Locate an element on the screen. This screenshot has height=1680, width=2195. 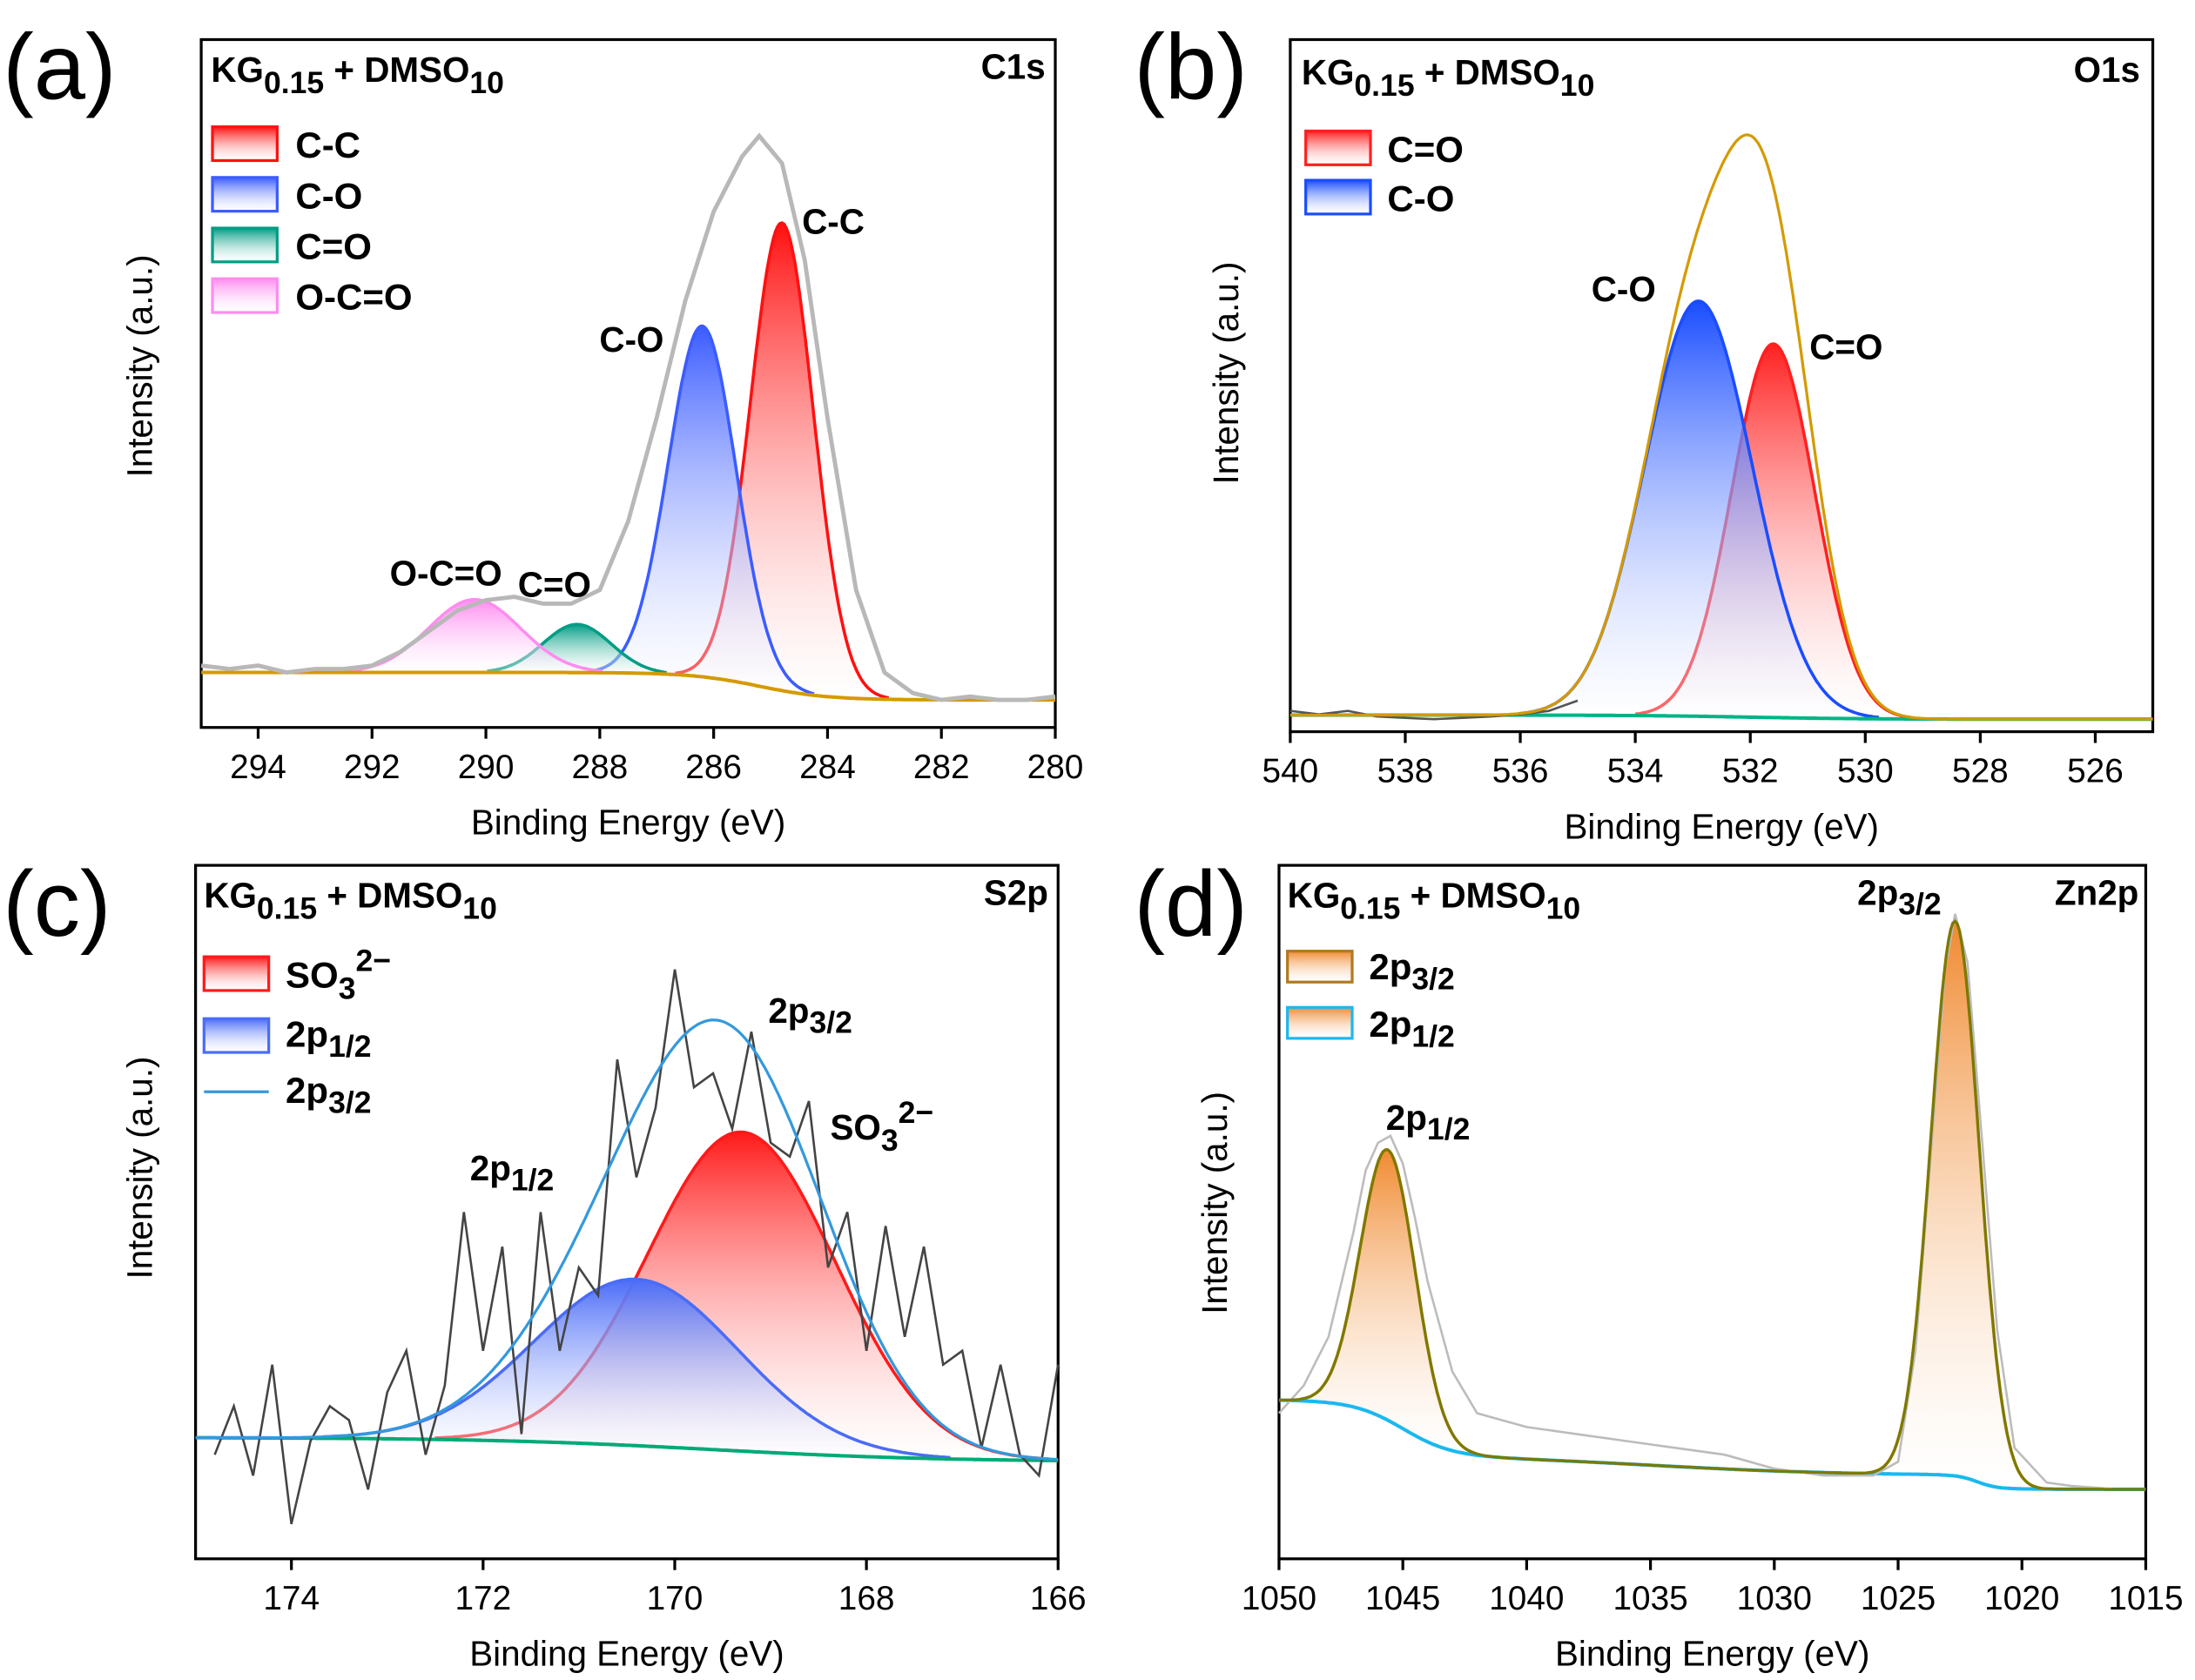
panel-label-a: (a) is located at coordinates (59, 66).